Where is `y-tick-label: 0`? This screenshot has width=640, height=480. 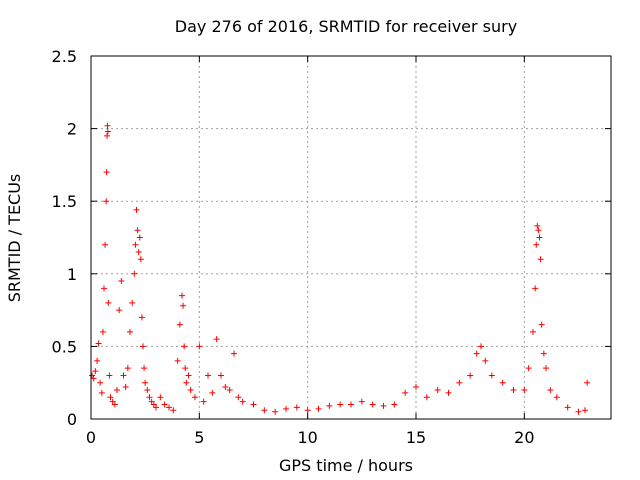
y-tick-label: 0 is located at coordinates (72, 419).